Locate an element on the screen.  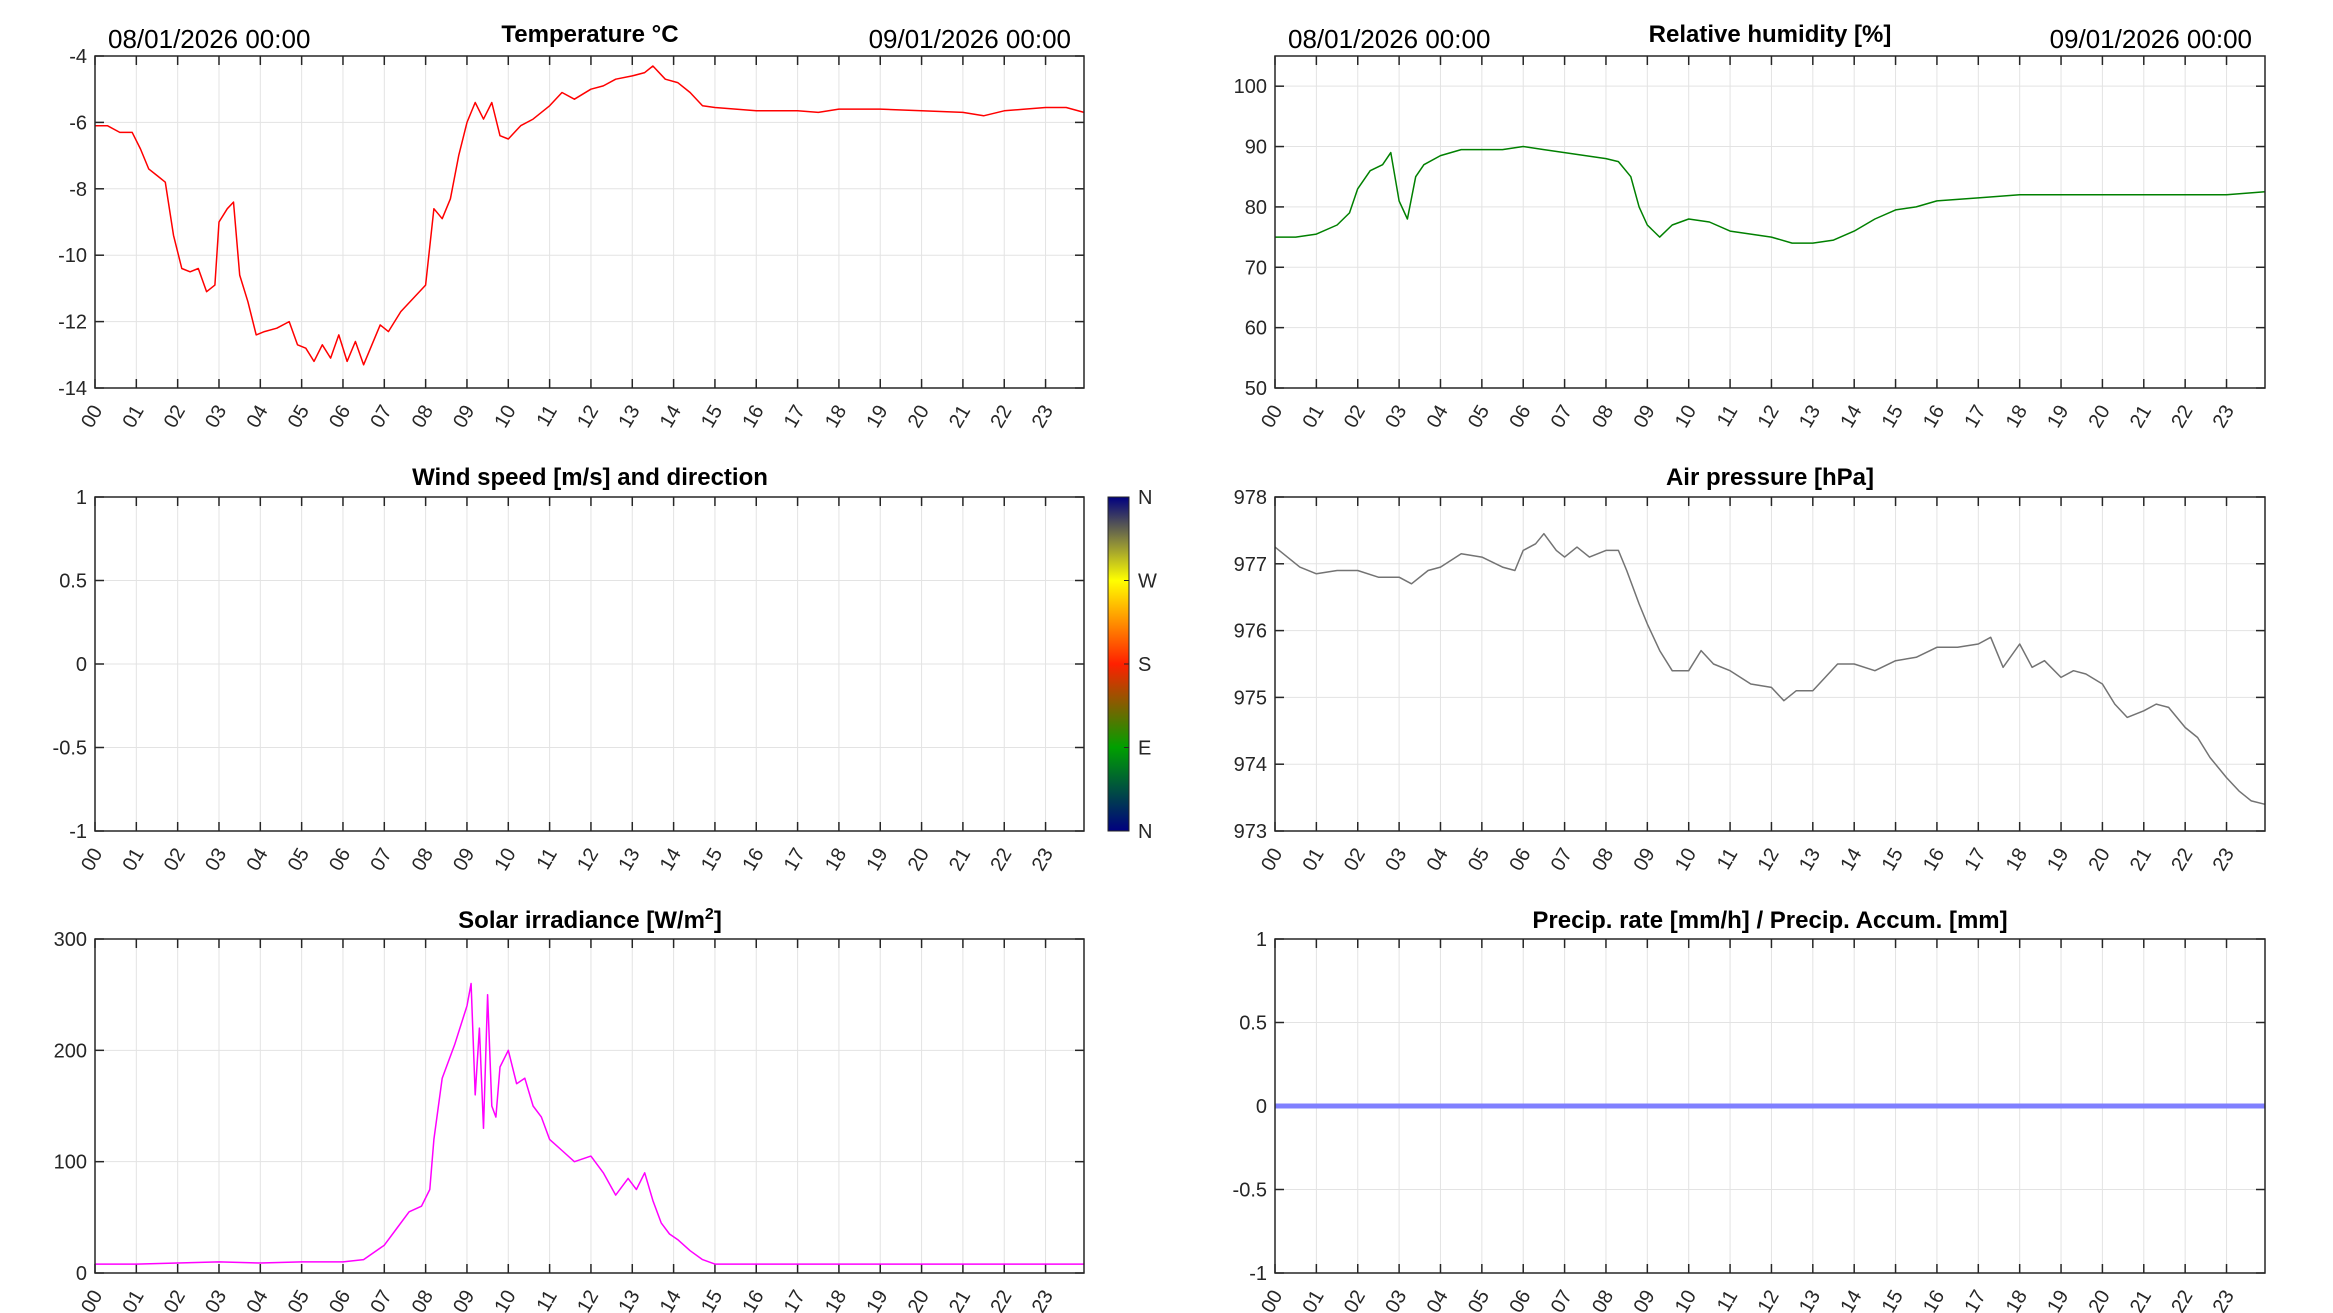
colorbar-label: W is located at coordinates (1147, 582).